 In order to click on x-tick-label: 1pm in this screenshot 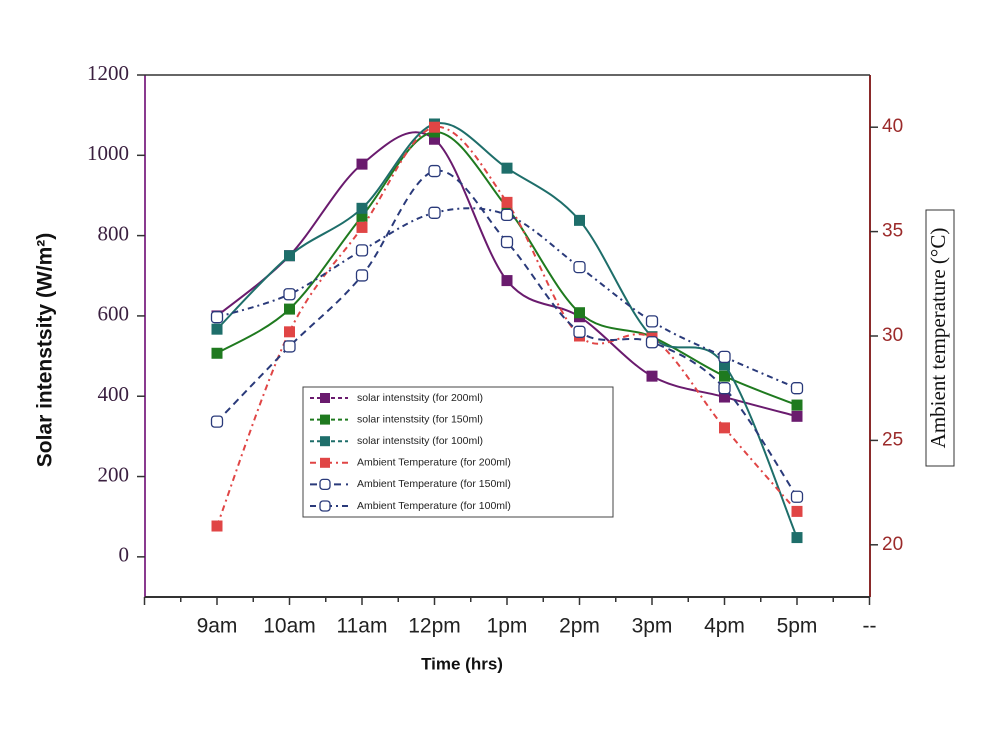, I will do `click(507, 626)`.